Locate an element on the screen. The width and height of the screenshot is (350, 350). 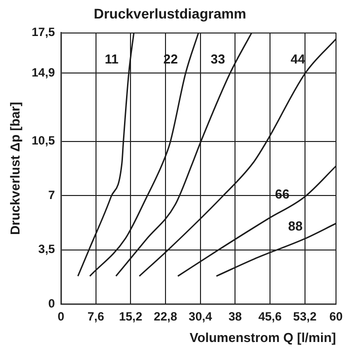
chart-title: Druckverlustdiagramm is located at coordinates (170, 13).